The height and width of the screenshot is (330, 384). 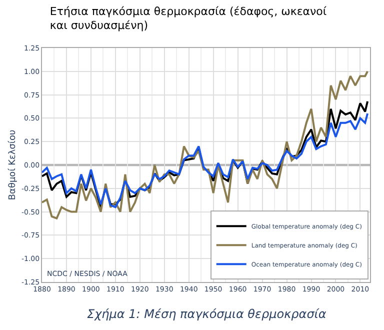 I want to click on text: Σχήμα 1: Μέση παγκόσμια θερμοκρασία, so click(x=206, y=314).